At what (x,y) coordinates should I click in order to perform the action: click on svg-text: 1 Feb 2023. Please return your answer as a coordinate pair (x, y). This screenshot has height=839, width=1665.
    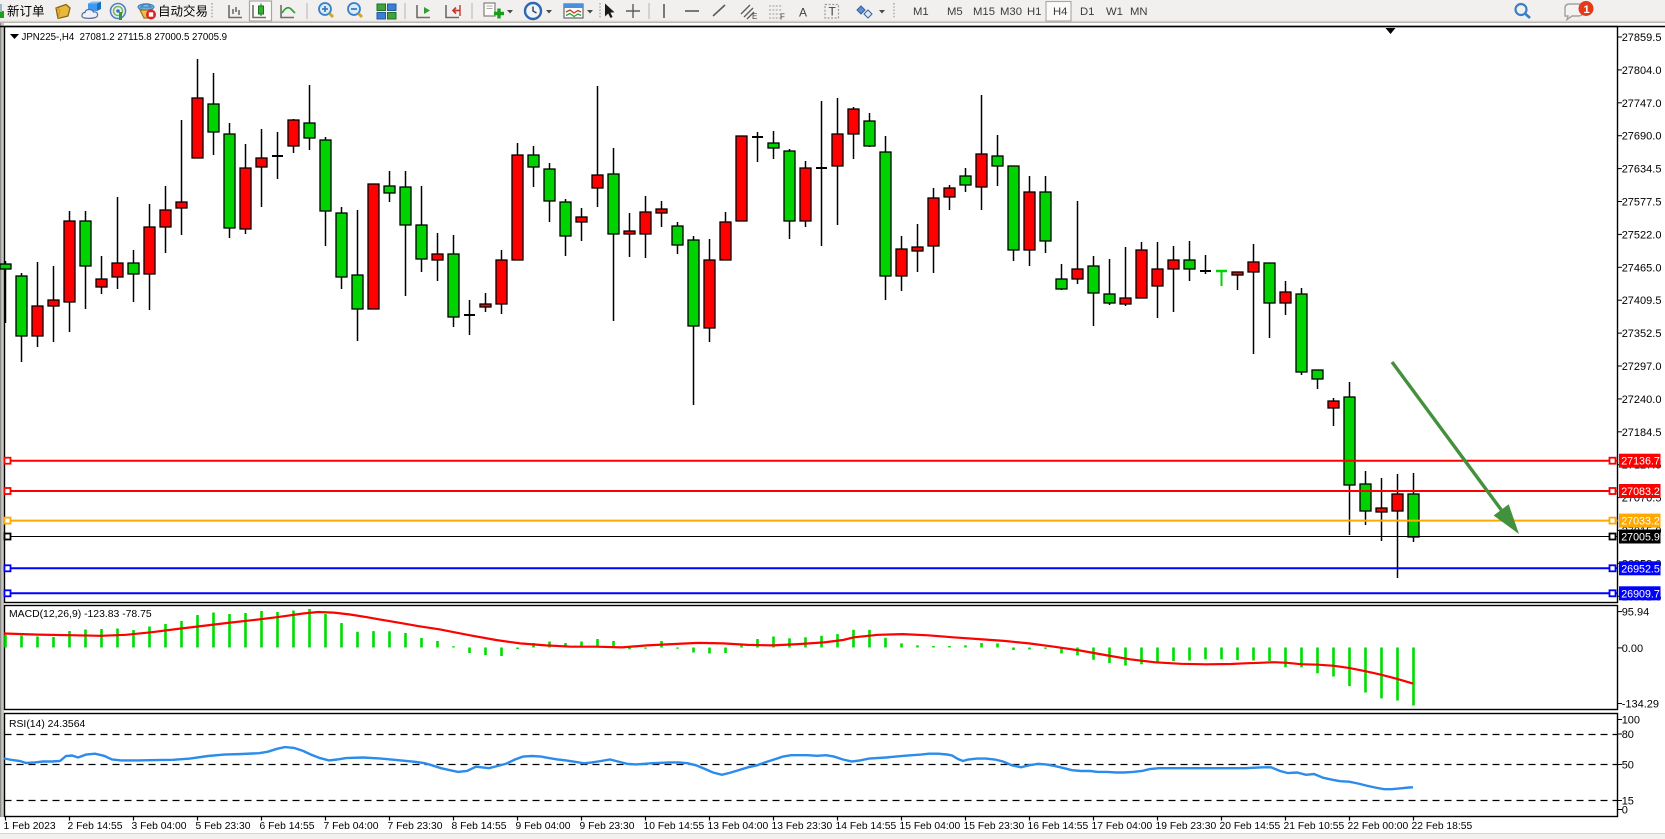
    Looking at the image, I should click on (30, 826).